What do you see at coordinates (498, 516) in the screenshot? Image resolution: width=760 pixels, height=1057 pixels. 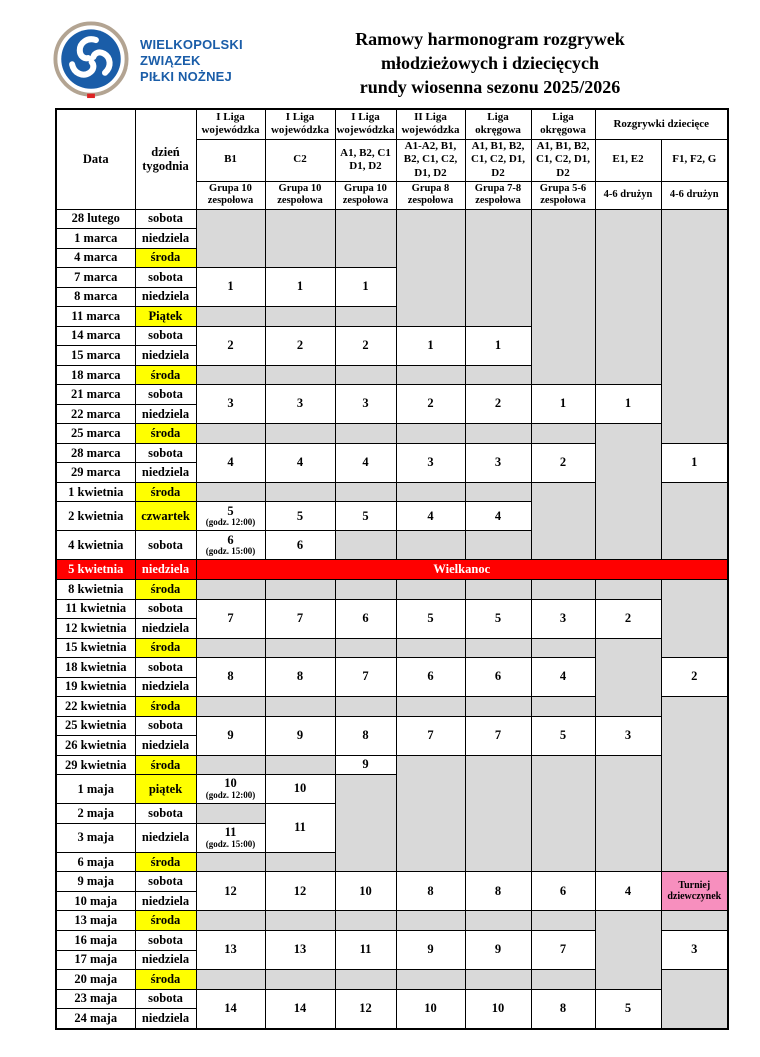 I see `round-number-cell: 4` at bounding box center [498, 516].